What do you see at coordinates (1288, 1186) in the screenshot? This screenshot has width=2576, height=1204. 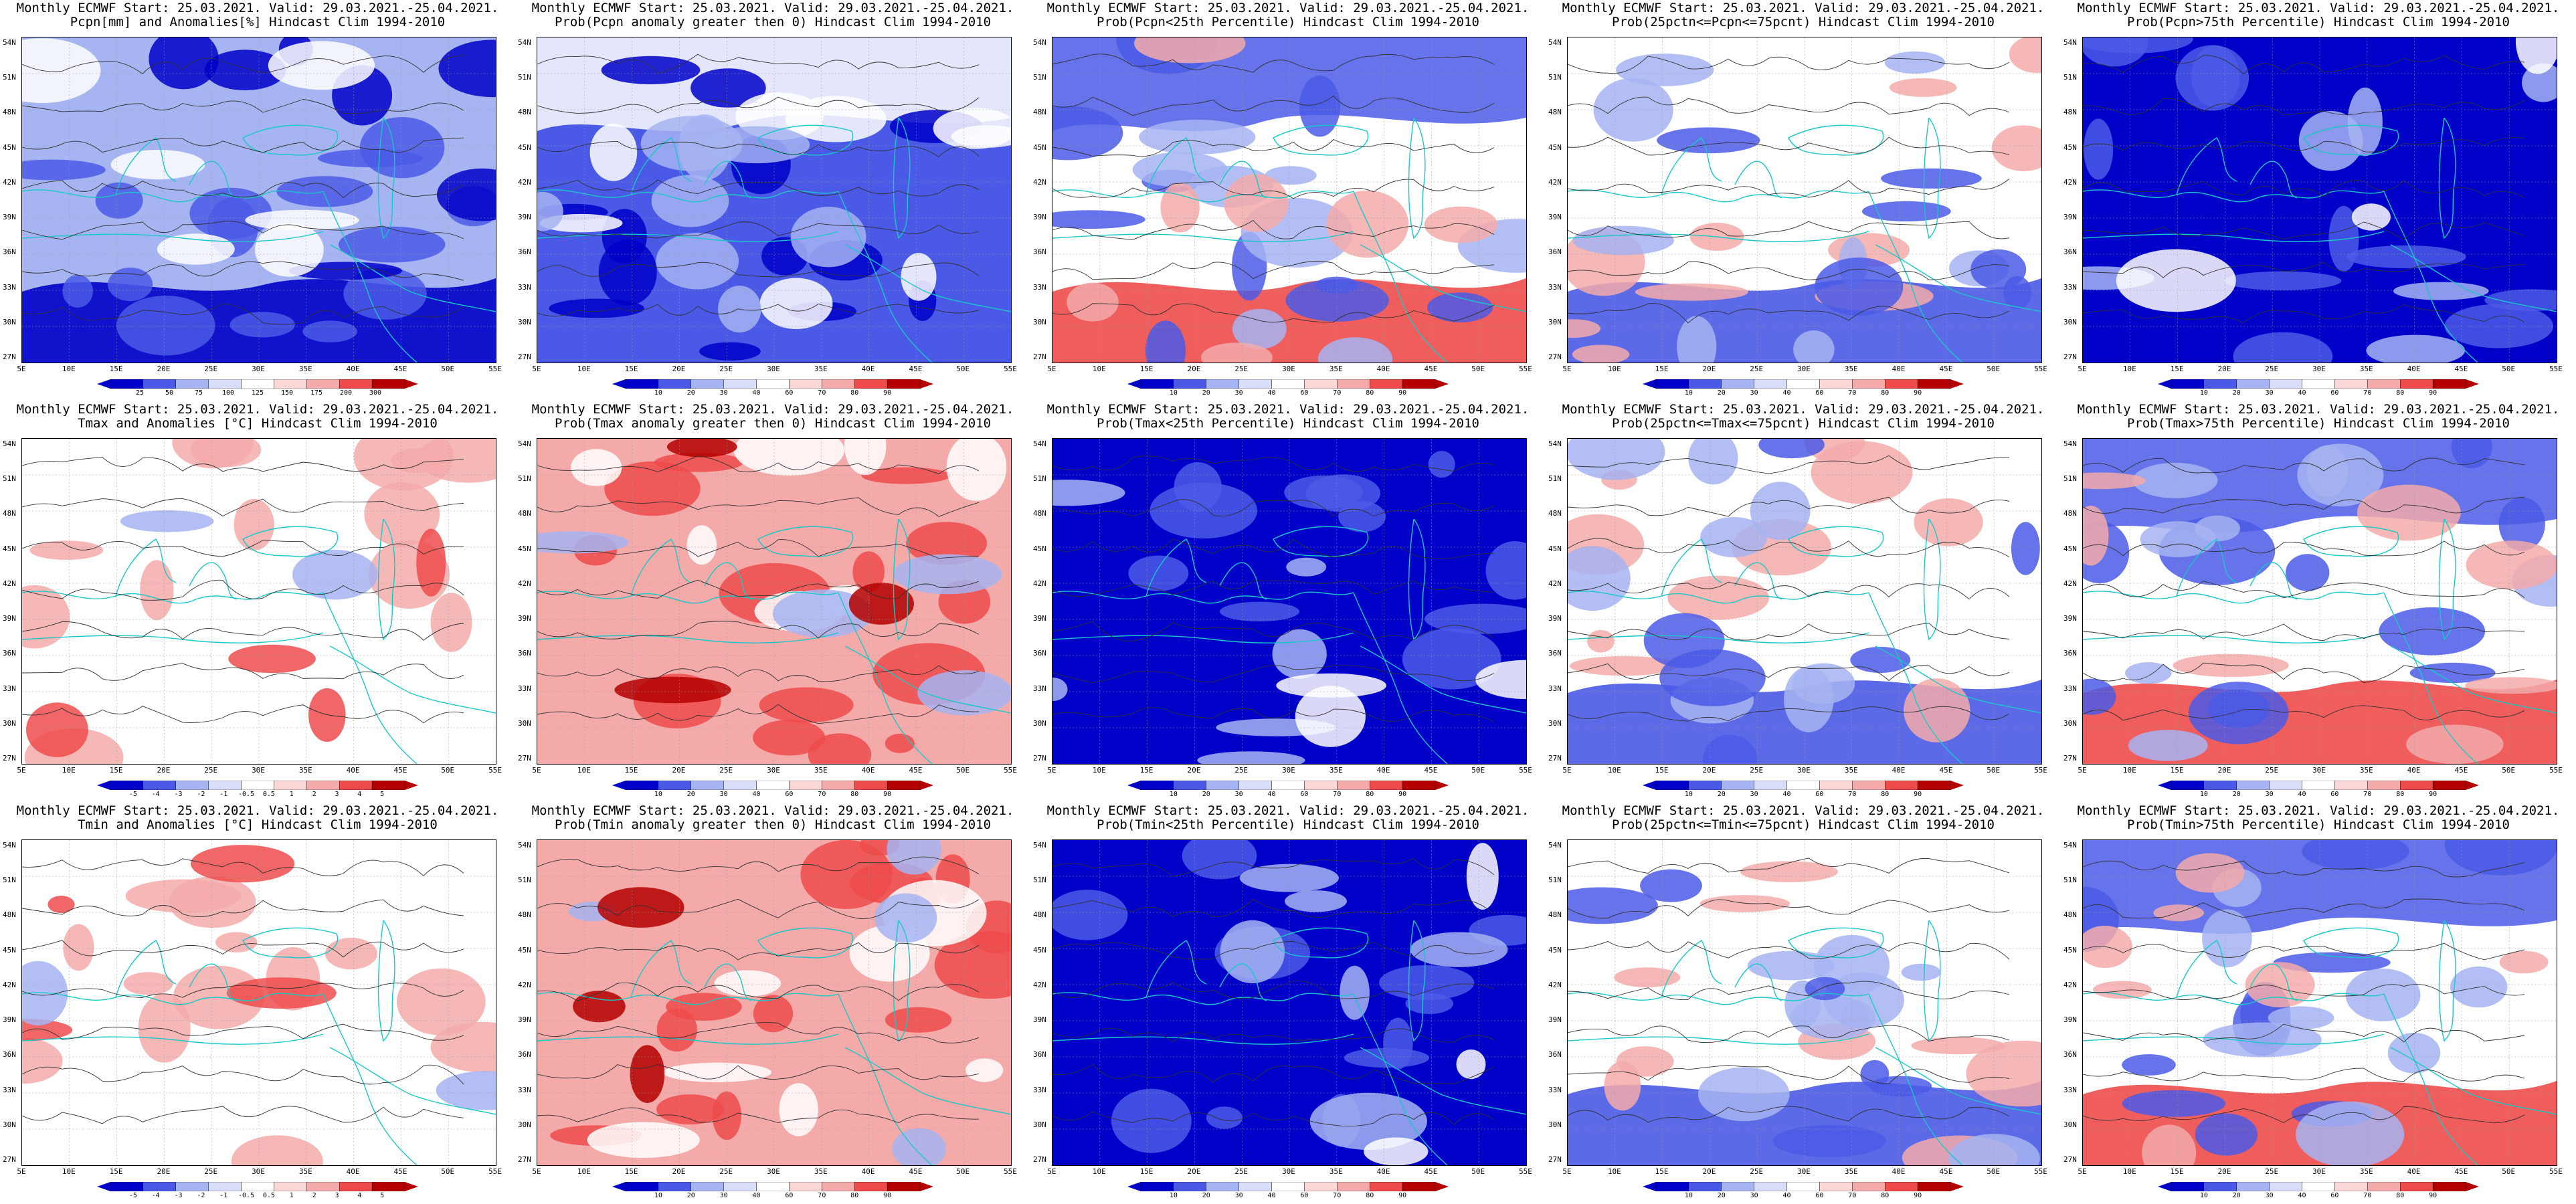 I see `colorbar` at bounding box center [1288, 1186].